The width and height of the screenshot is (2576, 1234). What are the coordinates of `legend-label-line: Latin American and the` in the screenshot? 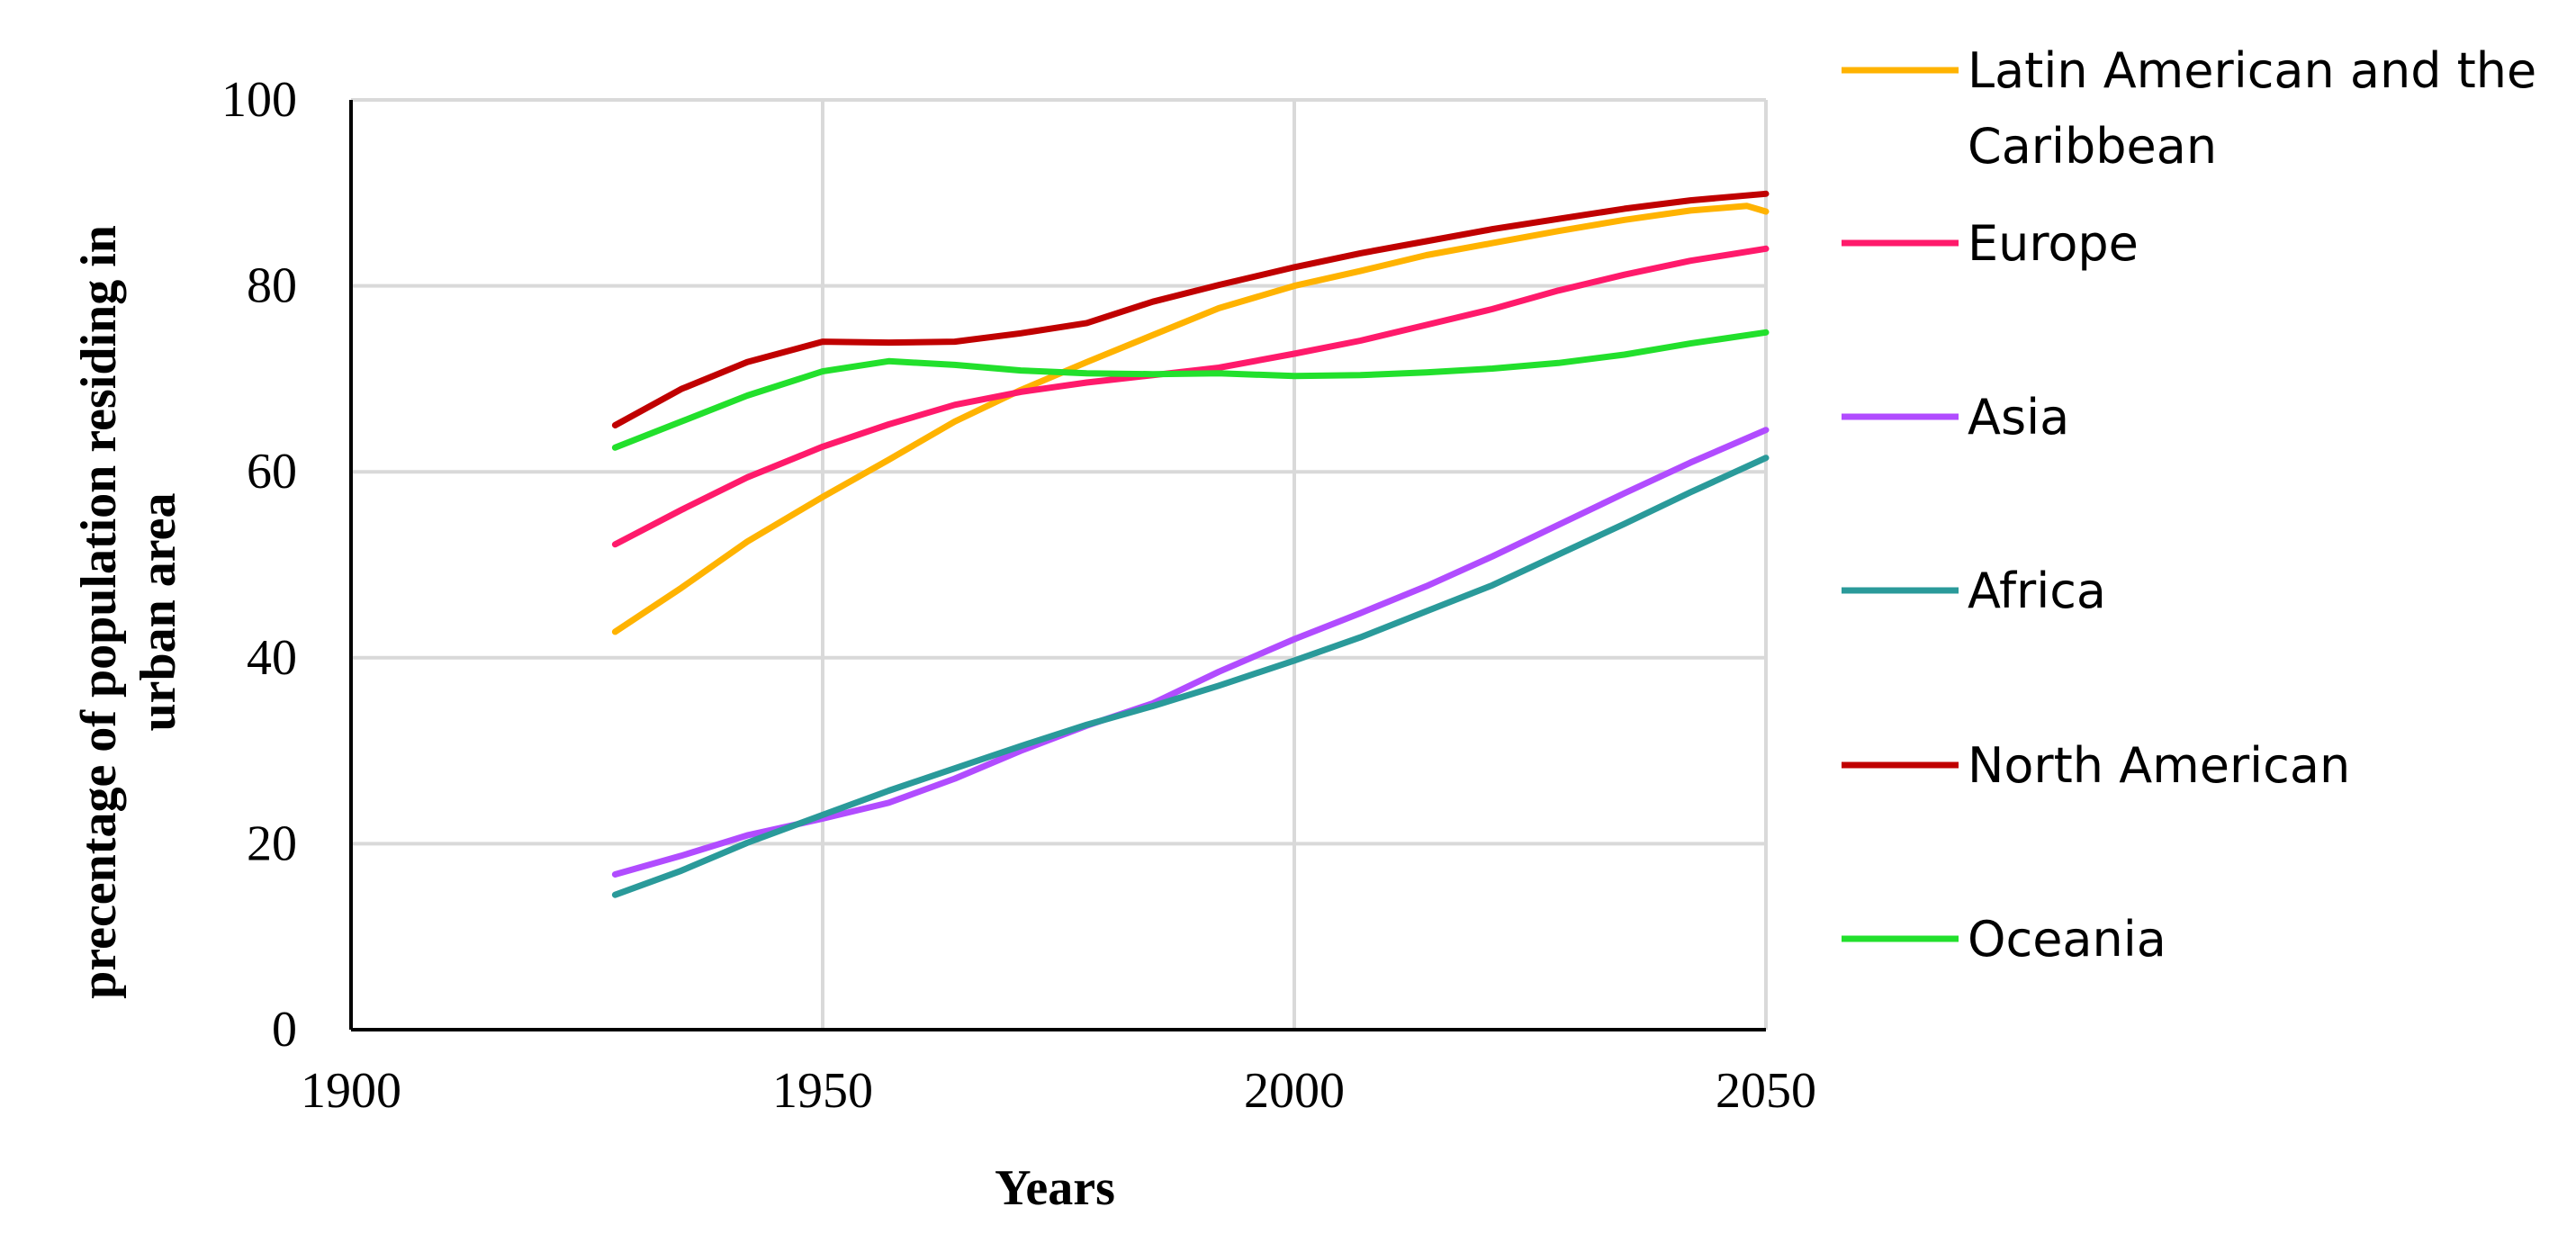 It's located at (2252, 70).